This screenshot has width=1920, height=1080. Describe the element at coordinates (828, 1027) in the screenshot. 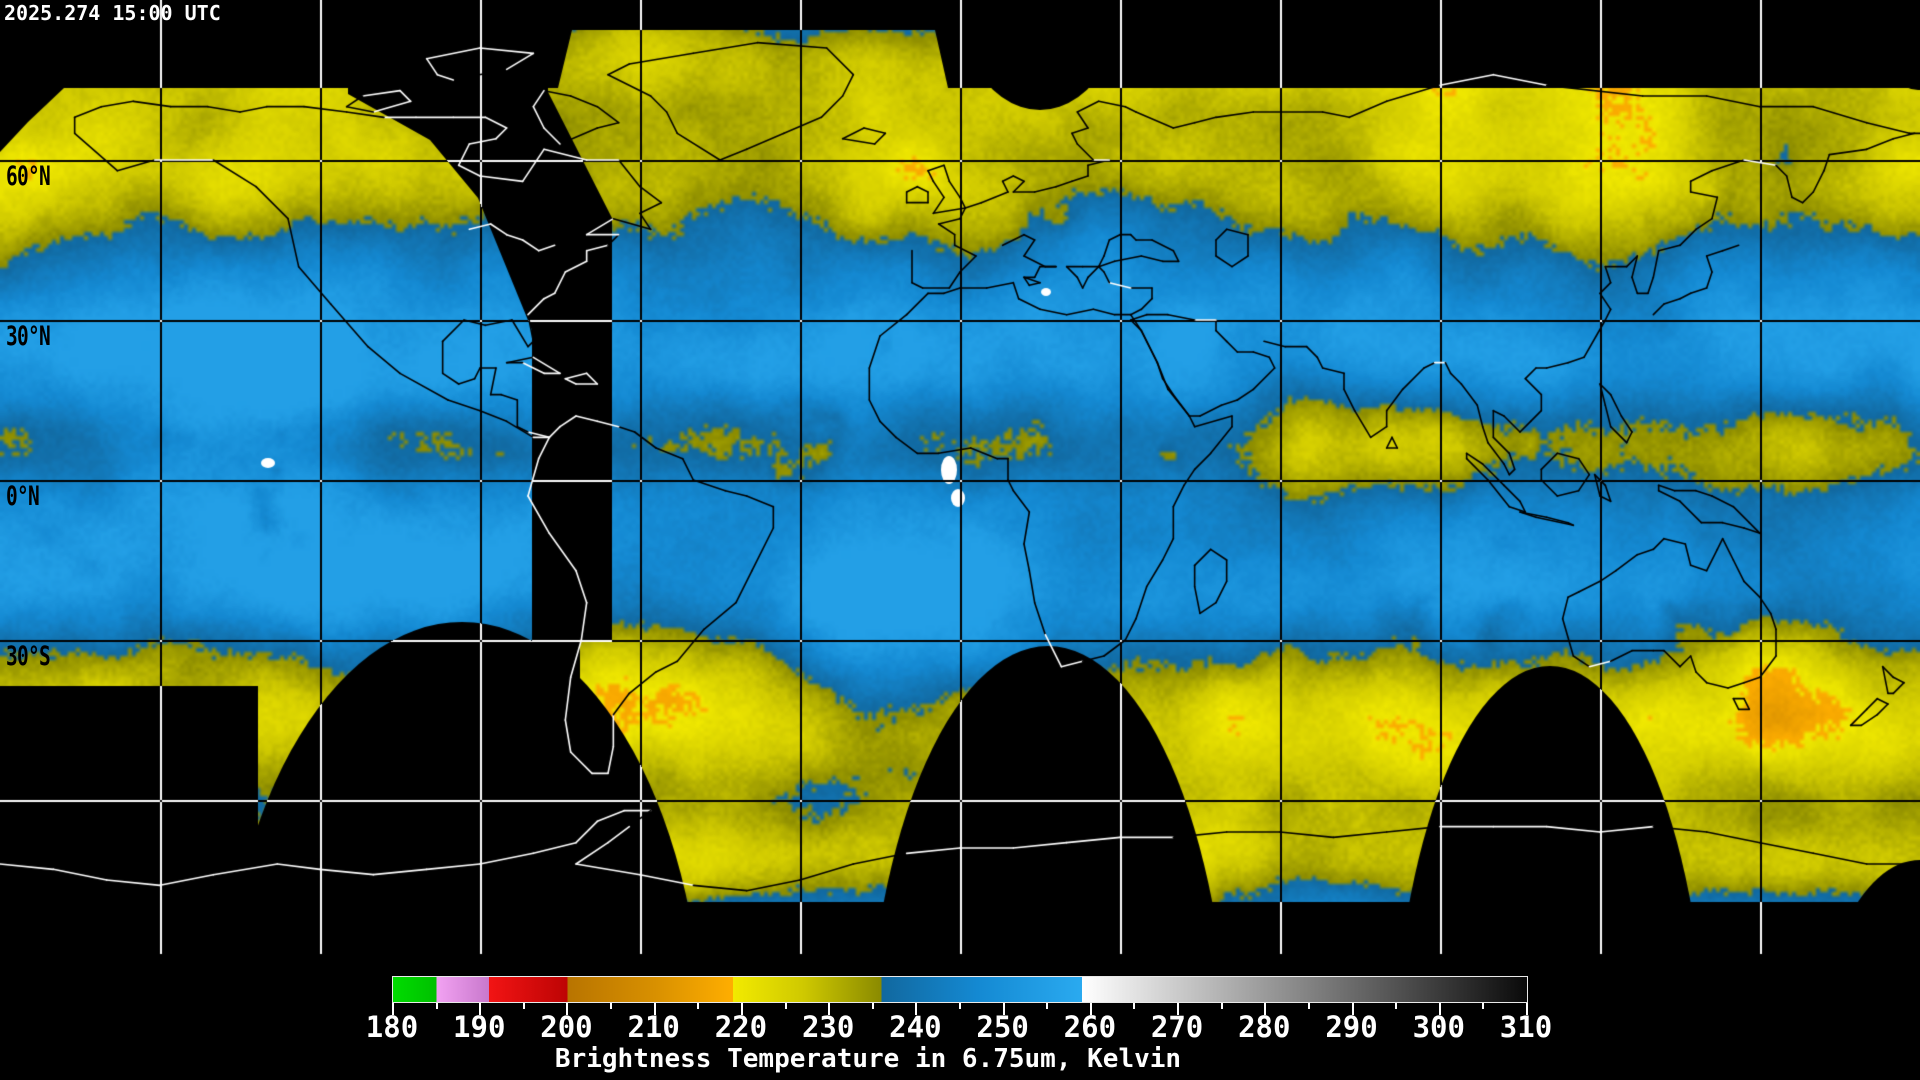

I see `colorbar-tick-label: 230` at that location.